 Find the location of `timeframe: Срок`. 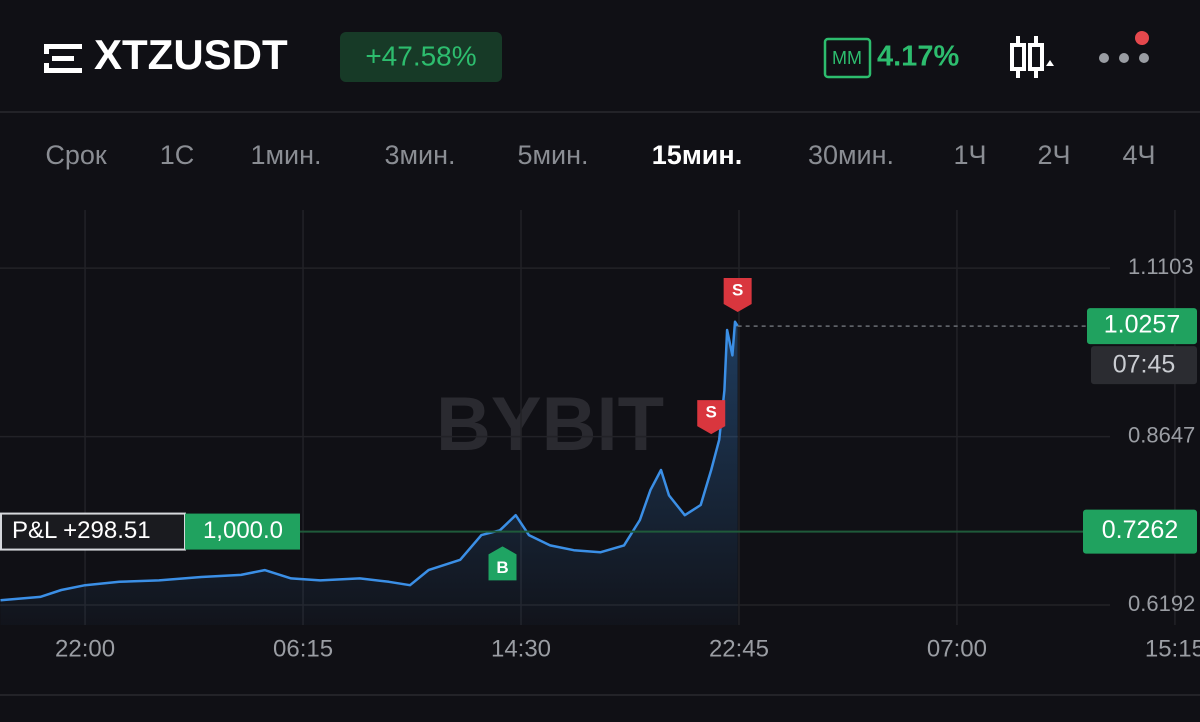

timeframe: Срок is located at coordinates (76, 155).